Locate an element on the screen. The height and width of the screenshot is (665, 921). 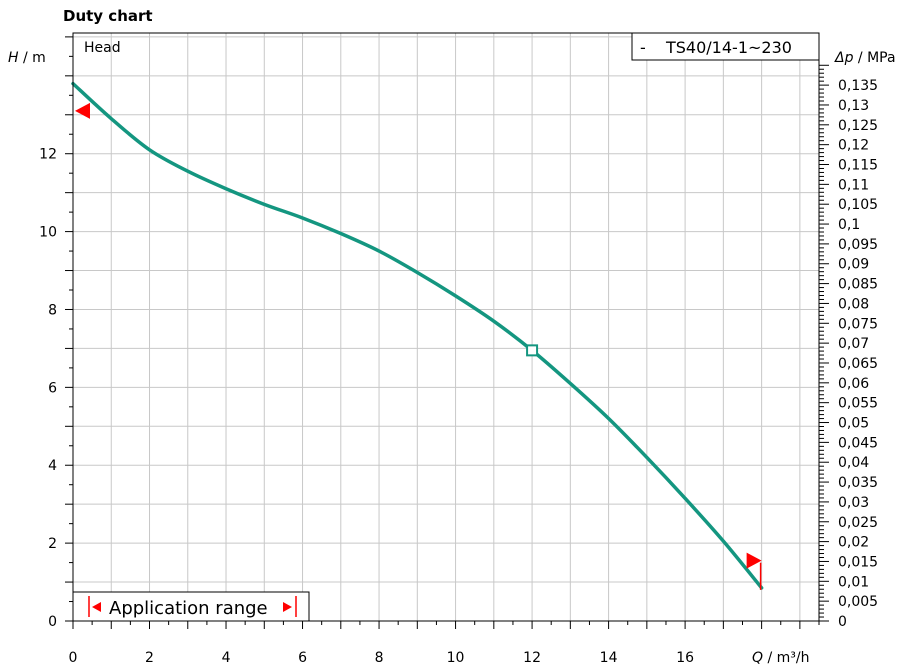
x-tick-label: 6 is located at coordinates (302, 657).